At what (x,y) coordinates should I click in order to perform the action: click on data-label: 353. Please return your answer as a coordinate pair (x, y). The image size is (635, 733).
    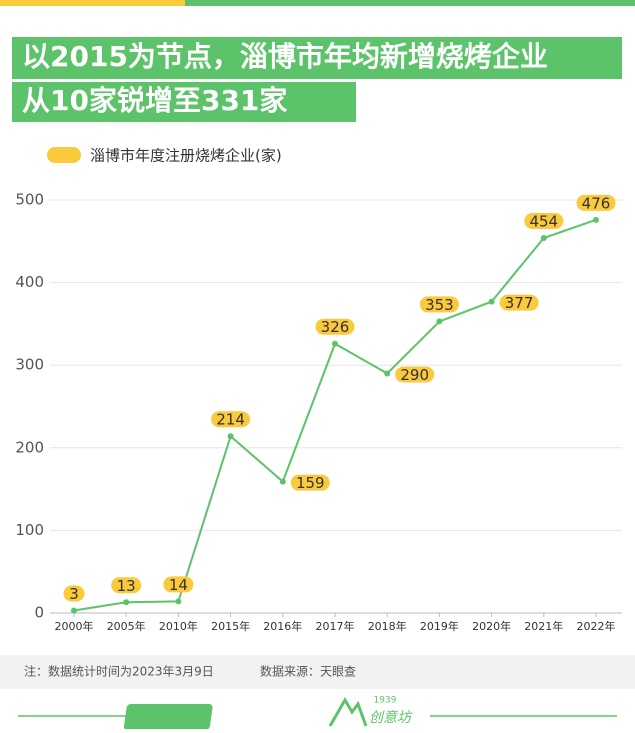
    Looking at the image, I should click on (439, 305).